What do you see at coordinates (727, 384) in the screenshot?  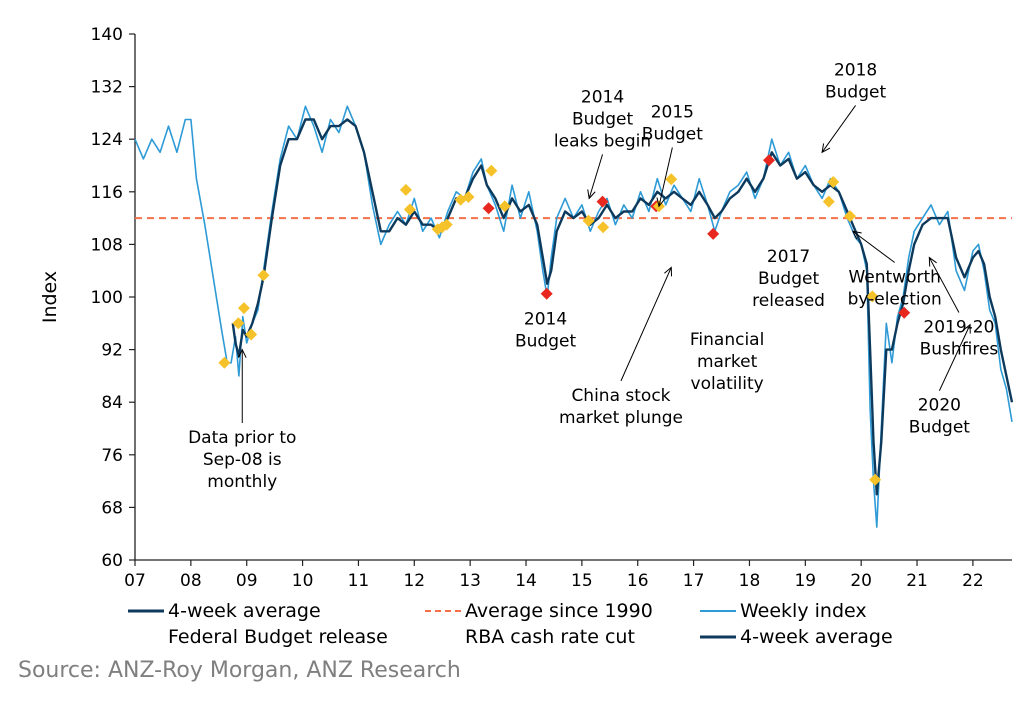 I see `annotation-line: volatility` at bounding box center [727, 384].